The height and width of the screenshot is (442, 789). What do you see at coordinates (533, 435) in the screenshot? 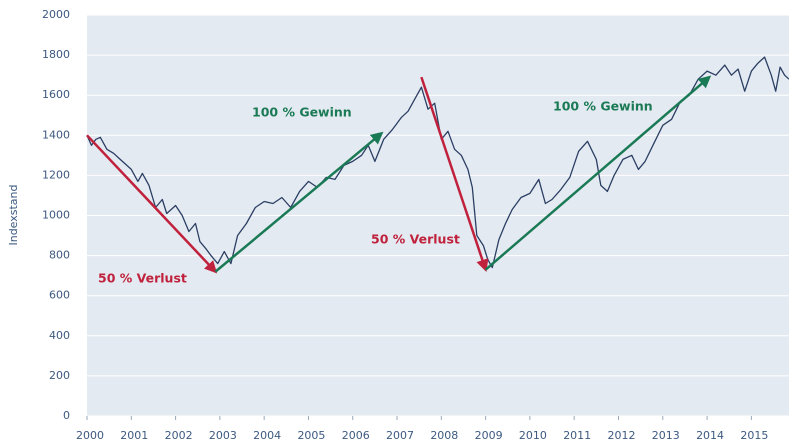
I see `x-tick-label: 2010` at bounding box center [533, 435].